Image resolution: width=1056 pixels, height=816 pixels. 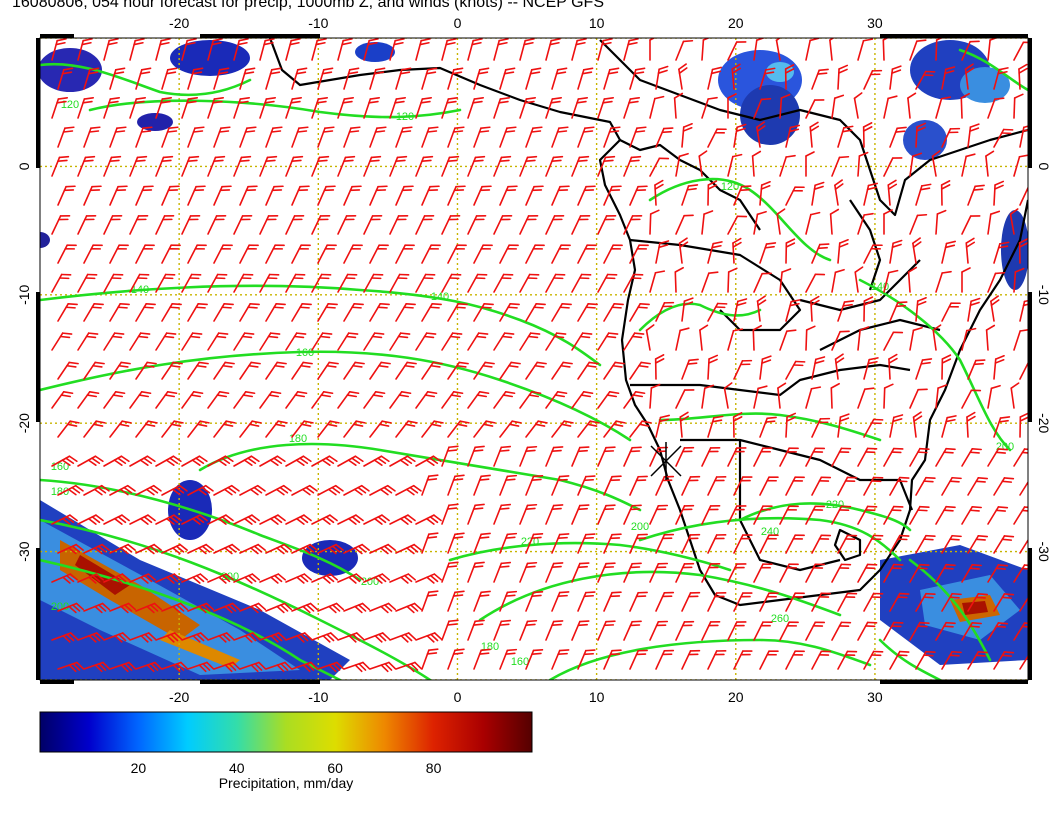 I want to click on precip-colorbar, so click(x=286, y=732).